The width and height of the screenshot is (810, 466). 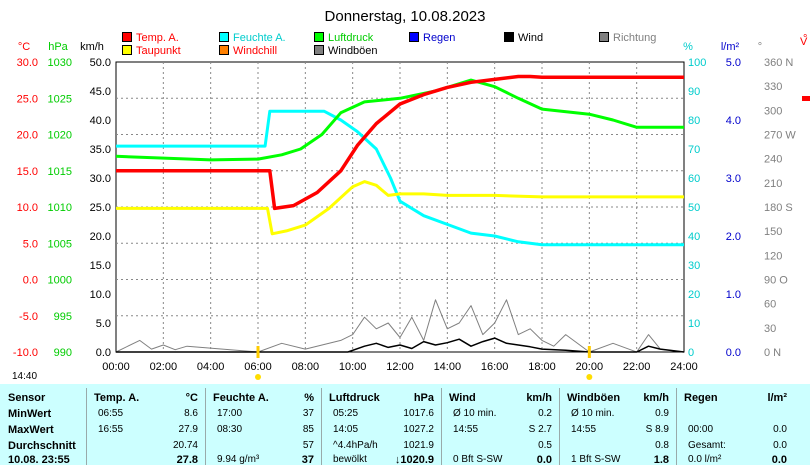 What do you see at coordinates (353, 51) in the screenshot?
I see `legend-label: Windböen` at bounding box center [353, 51].